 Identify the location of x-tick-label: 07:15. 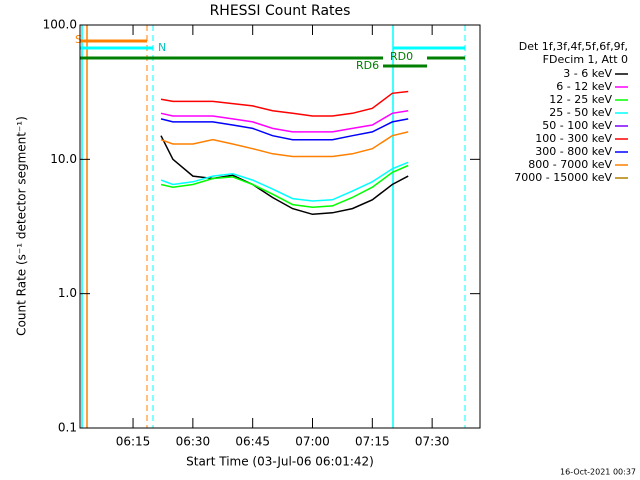
(372, 442).